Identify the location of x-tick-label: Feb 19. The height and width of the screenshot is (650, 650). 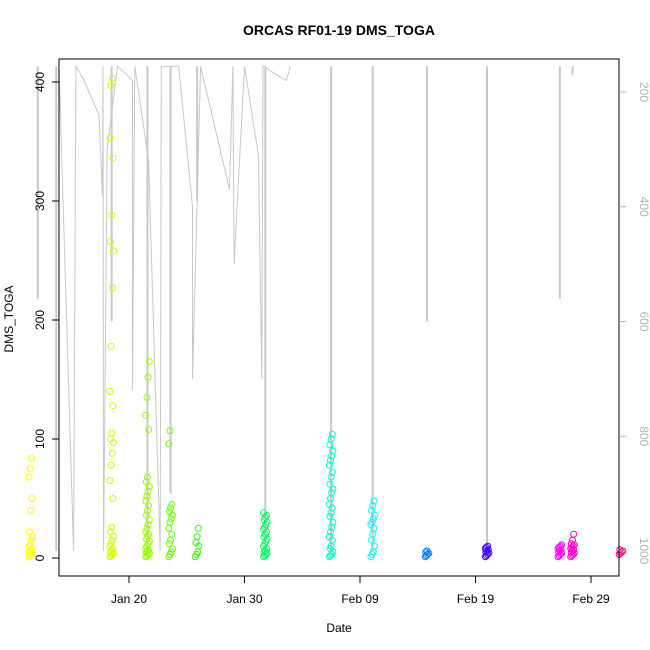
(476, 599).